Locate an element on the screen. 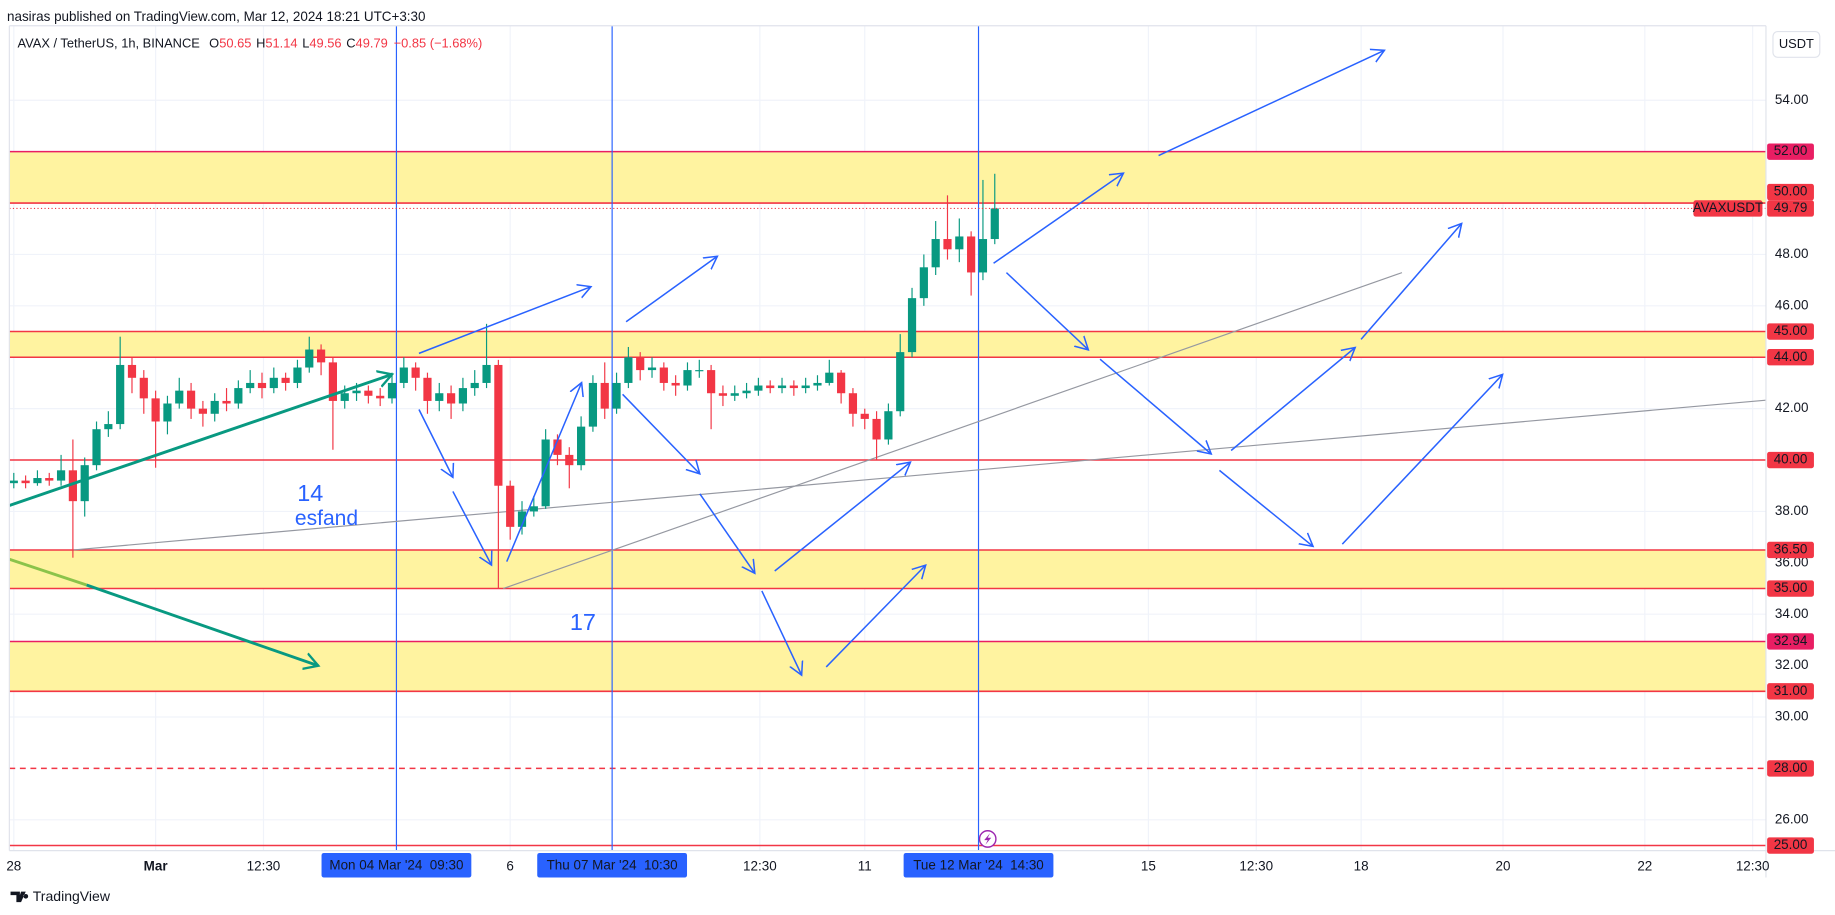  y-tick-label: 32.00 is located at coordinates (1792, 664).